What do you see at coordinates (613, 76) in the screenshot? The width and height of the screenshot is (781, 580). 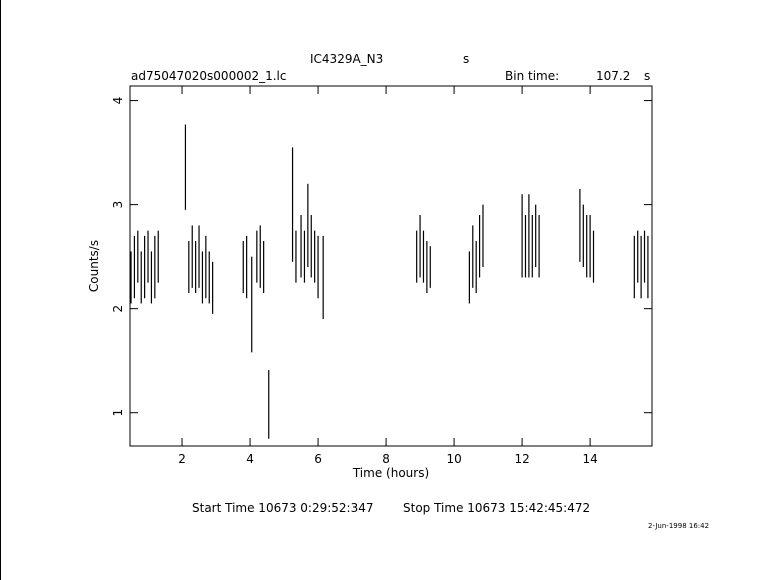 I see `bin-time: 107.2` at bounding box center [613, 76].